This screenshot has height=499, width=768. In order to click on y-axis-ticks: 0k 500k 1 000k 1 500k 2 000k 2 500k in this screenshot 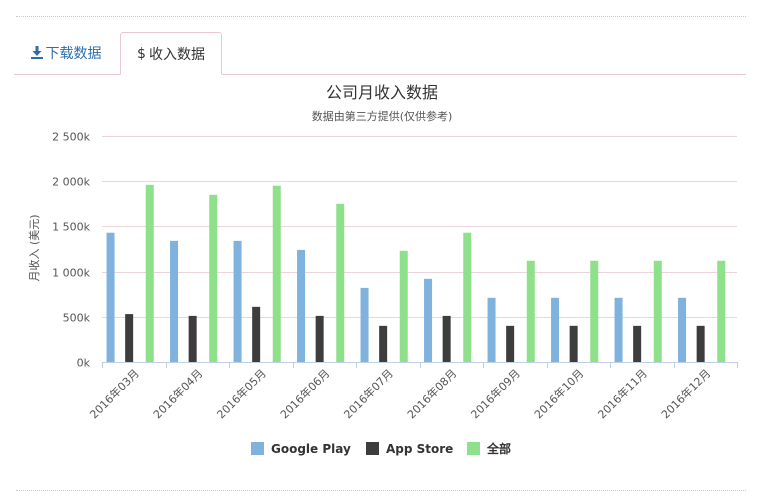, I will do `click(71, 250)`.